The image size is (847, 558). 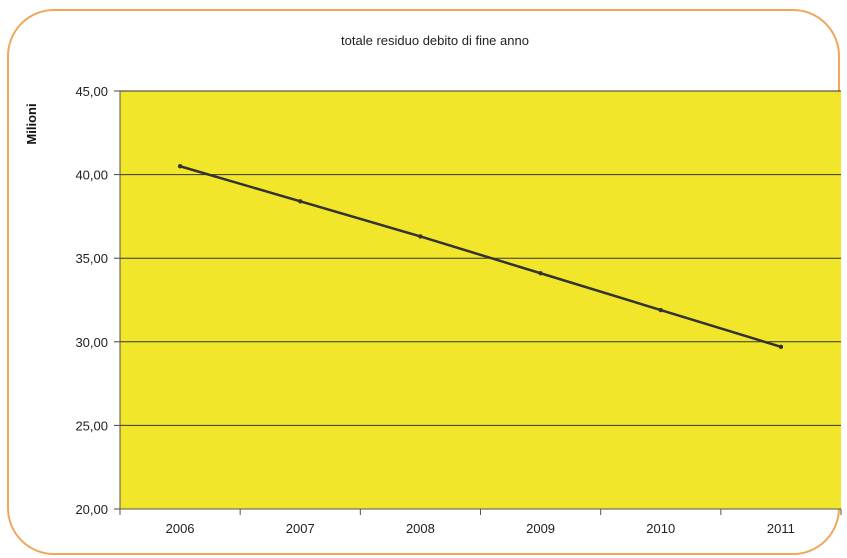 What do you see at coordinates (435, 40) in the screenshot?
I see `chart-title: totale residuo debito di fine anno` at bounding box center [435, 40].